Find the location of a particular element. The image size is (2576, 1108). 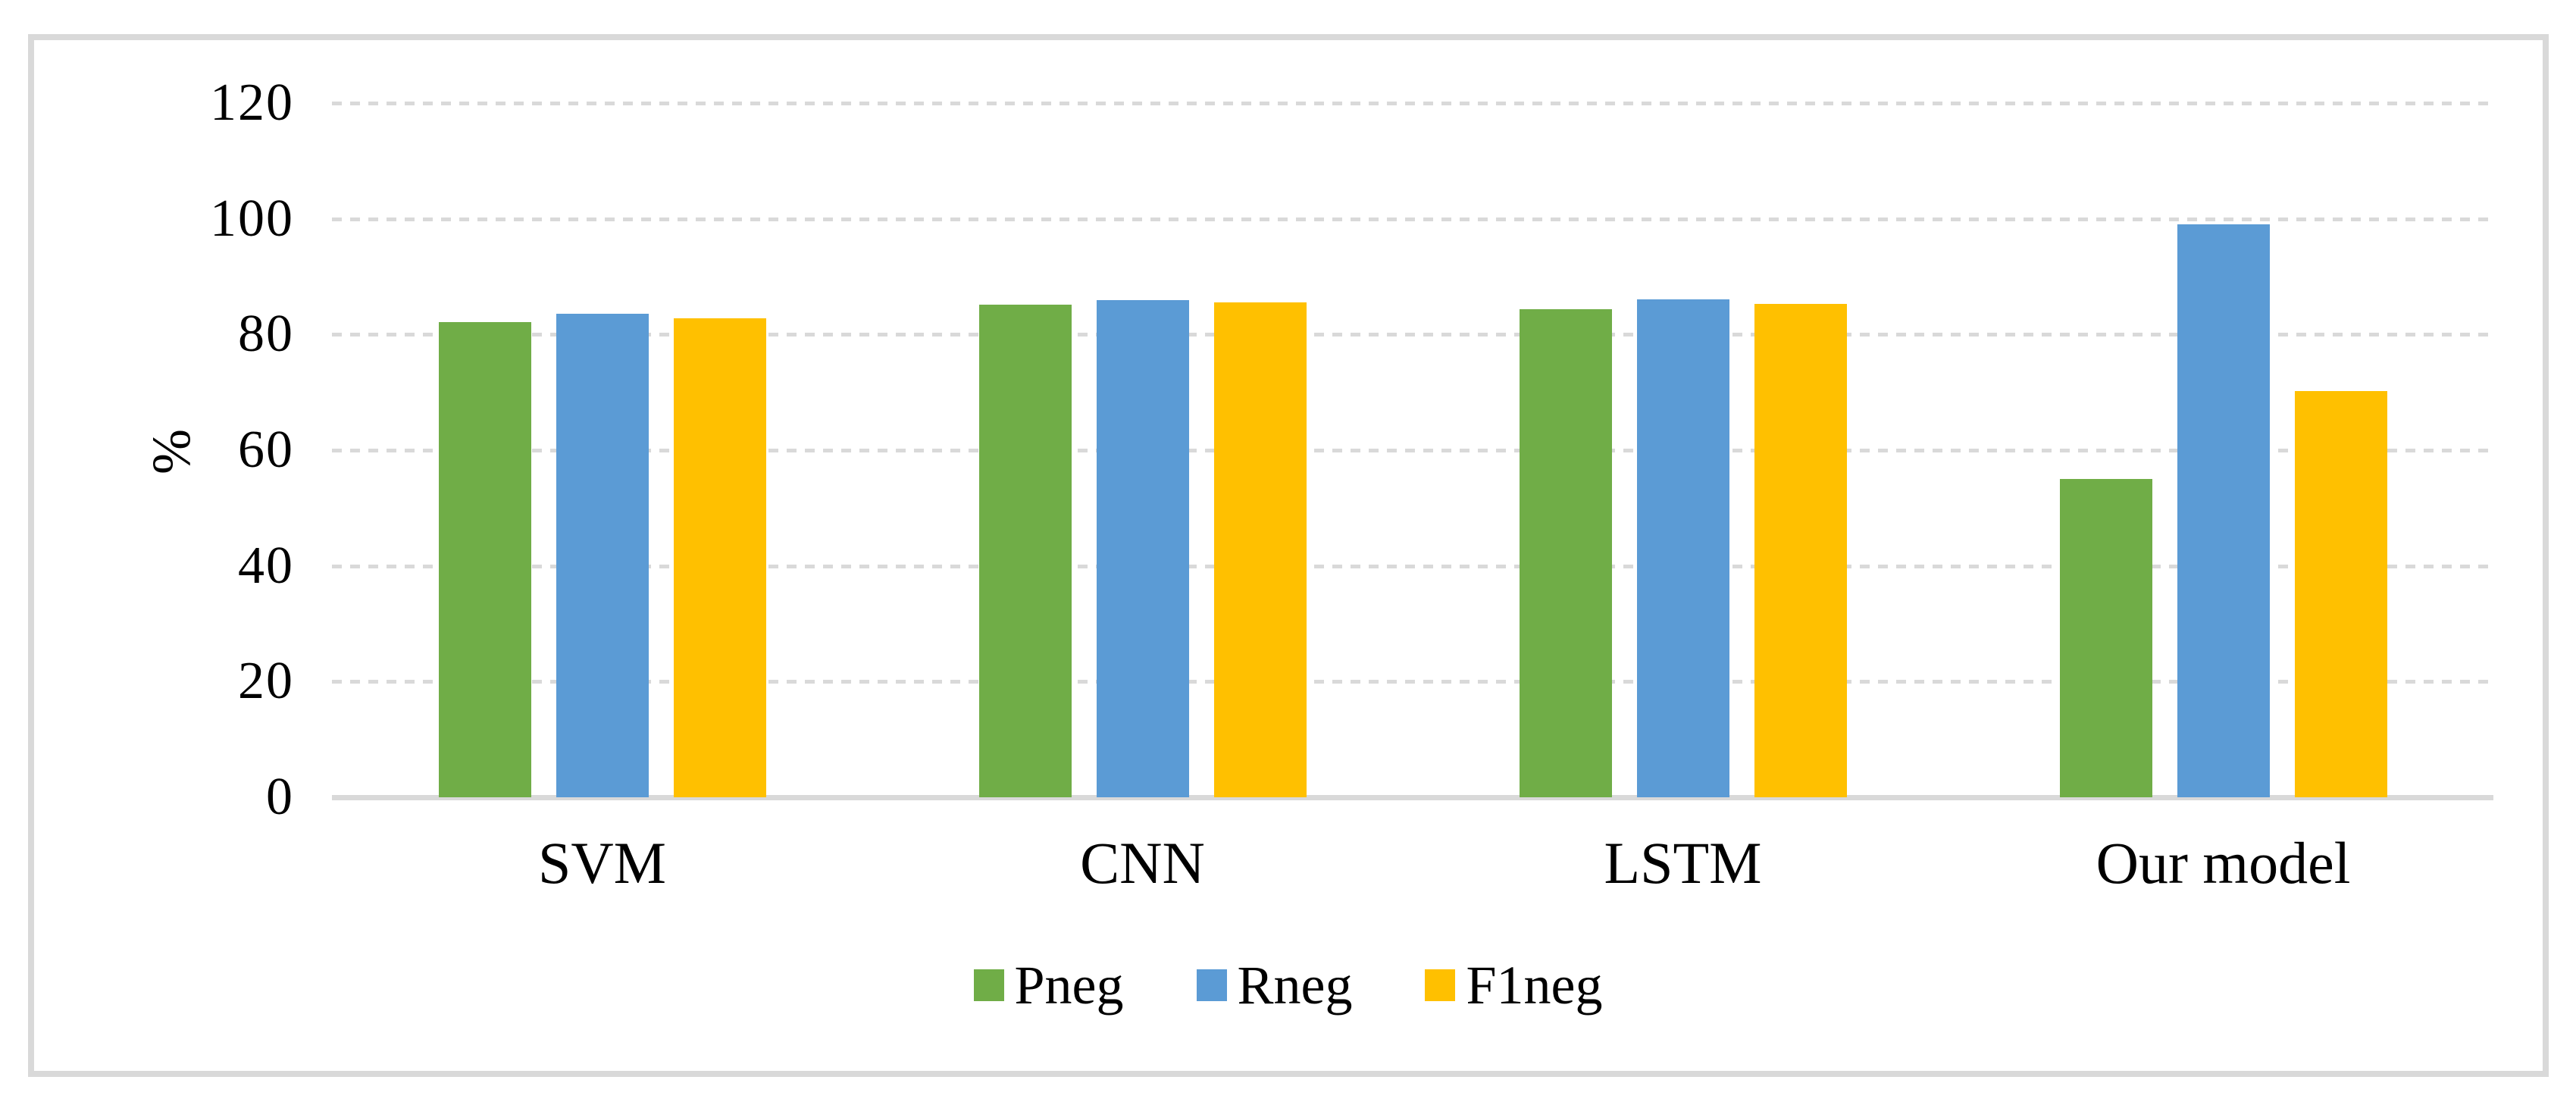

y-tick-label-20: 20 is located at coordinates (266, 681).